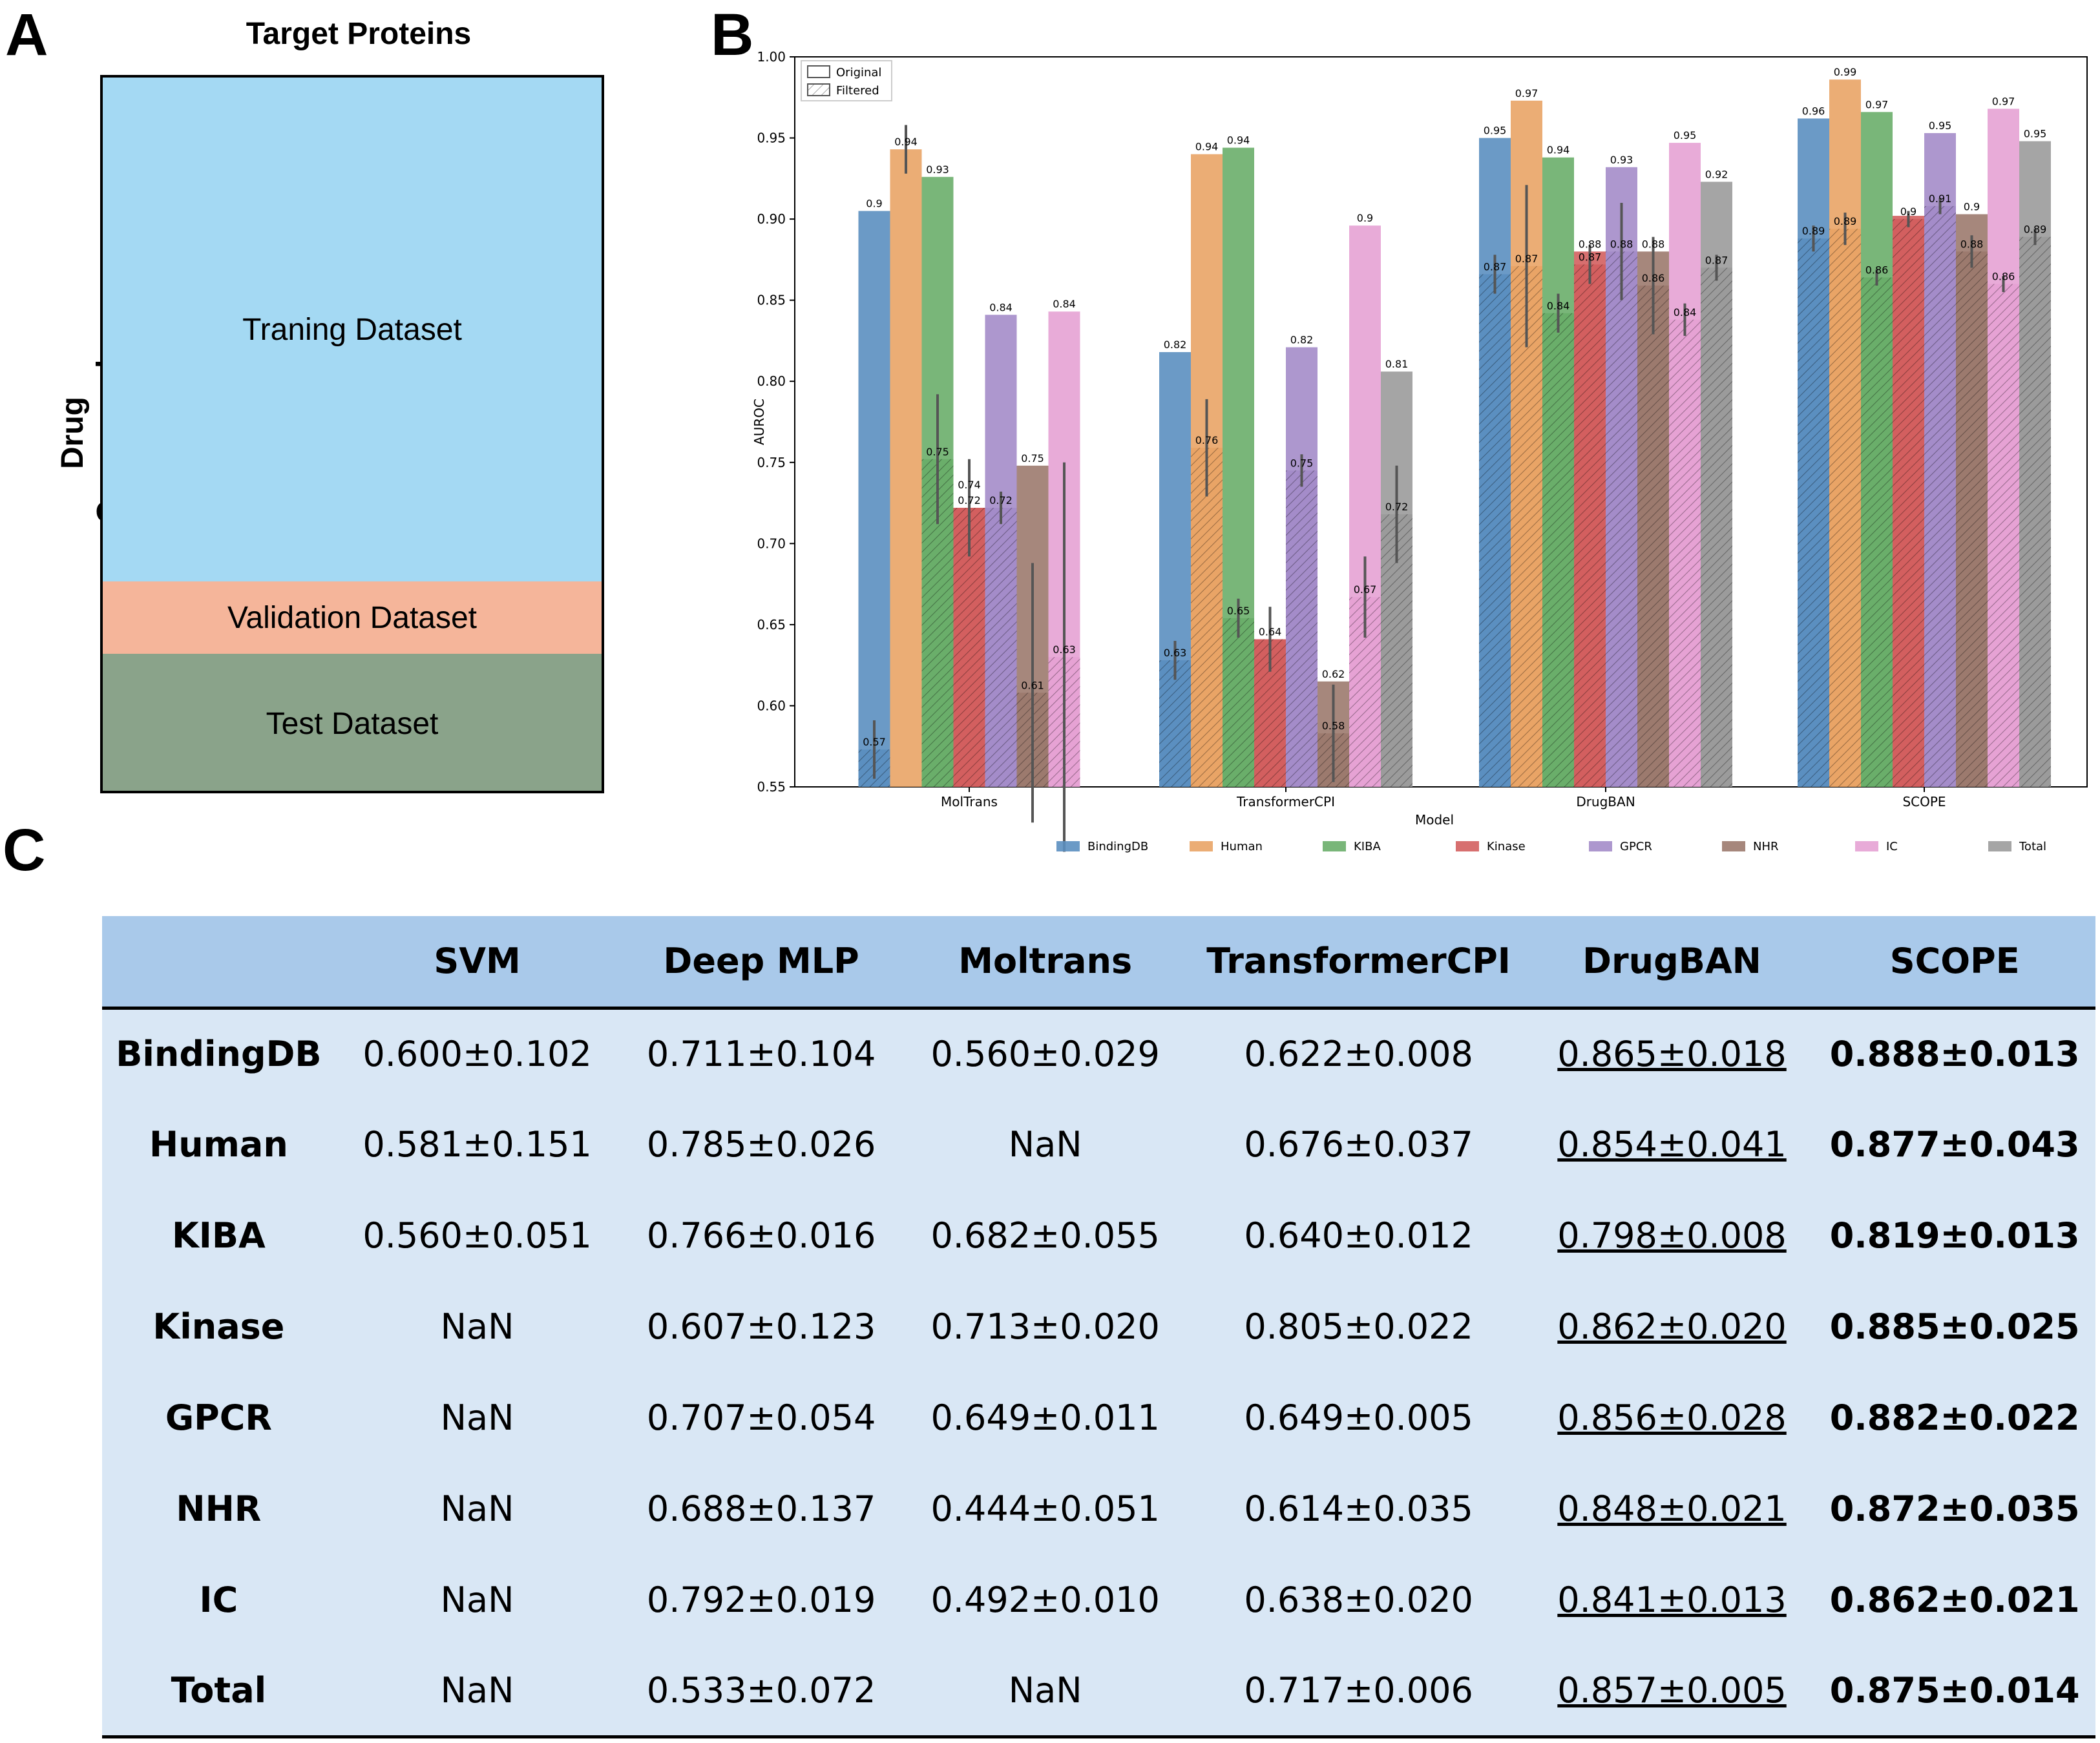  I want to click on cell-value: 0.688±0.137, so click(761, 1508).